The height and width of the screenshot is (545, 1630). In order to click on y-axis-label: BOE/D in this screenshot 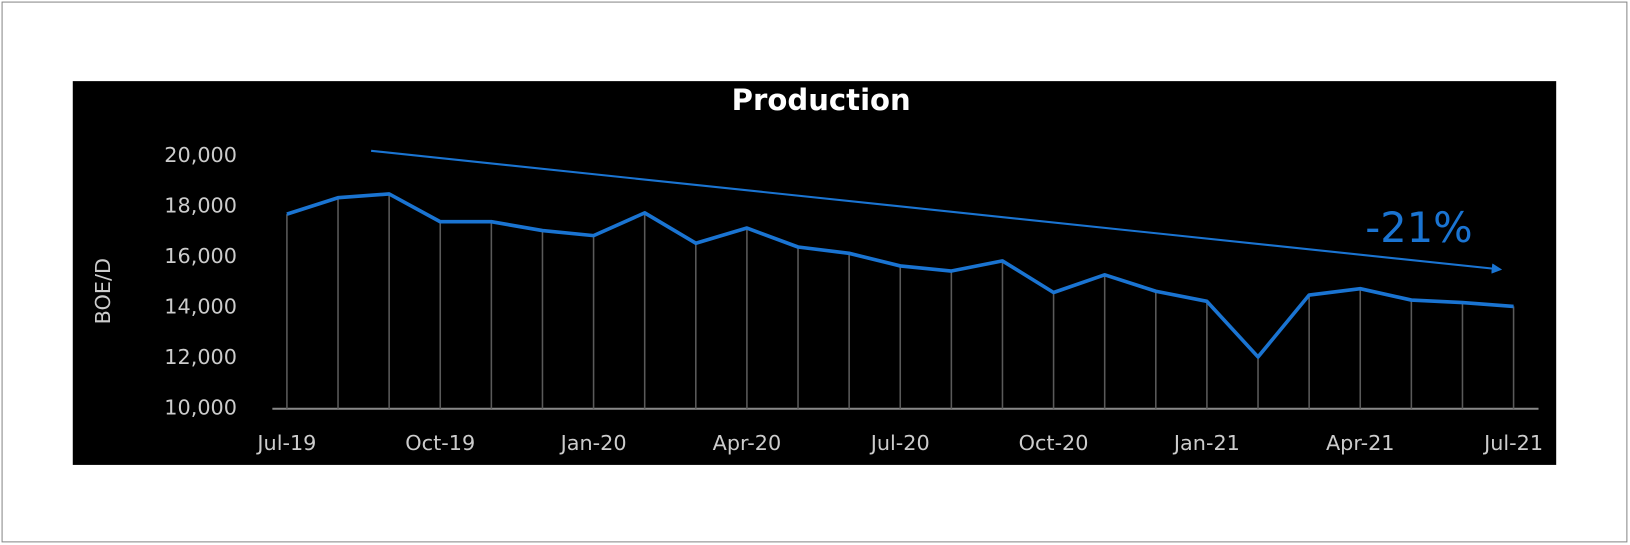, I will do `click(103, 291)`.